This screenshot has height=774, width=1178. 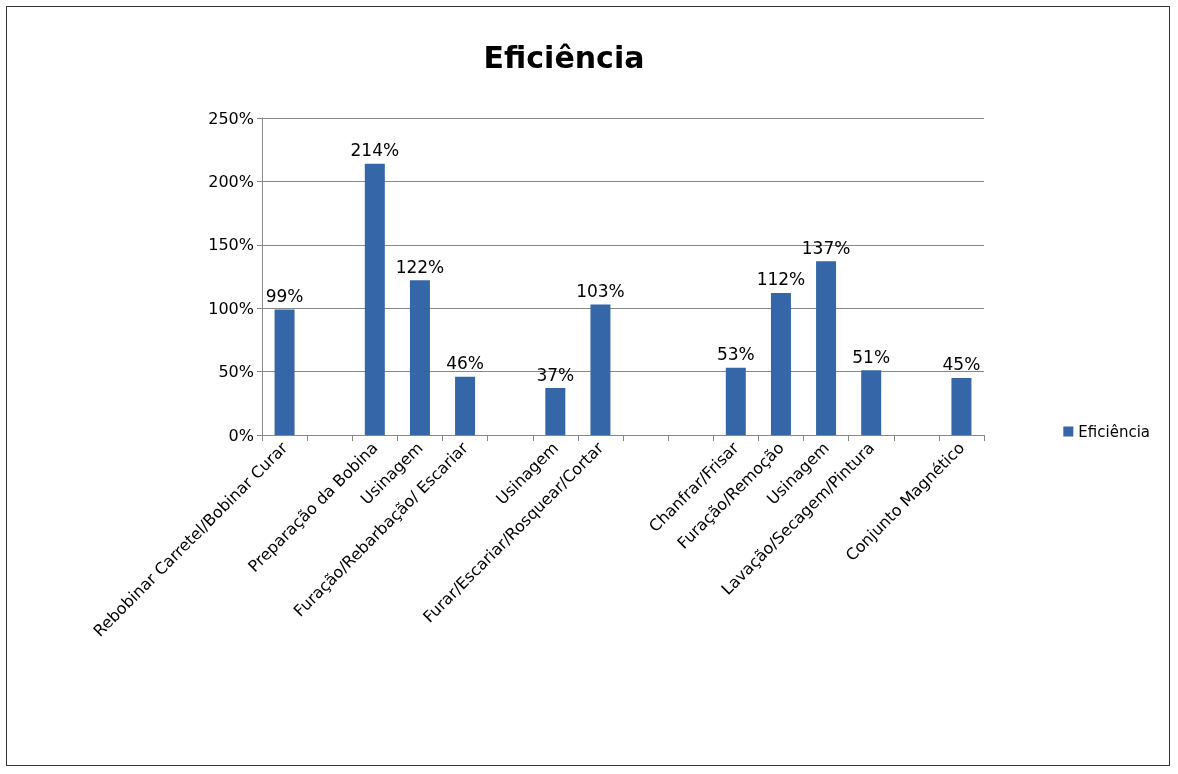 I want to click on data-label: 214%, so click(x=375, y=150).